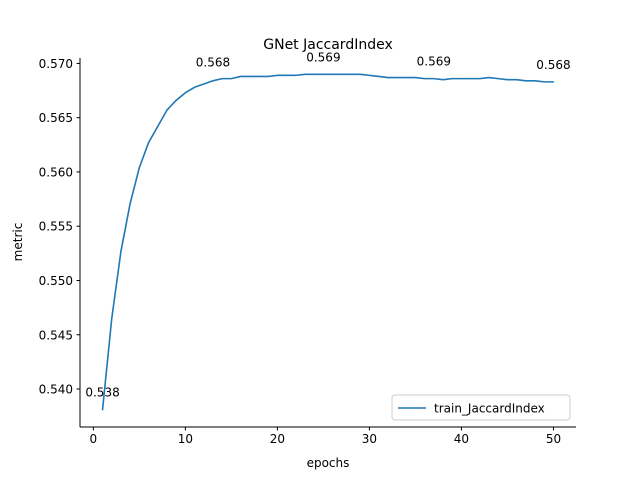  What do you see at coordinates (56, 118) in the screenshot?
I see `y-tick-label: 0.565` at bounding box center [56, 118].